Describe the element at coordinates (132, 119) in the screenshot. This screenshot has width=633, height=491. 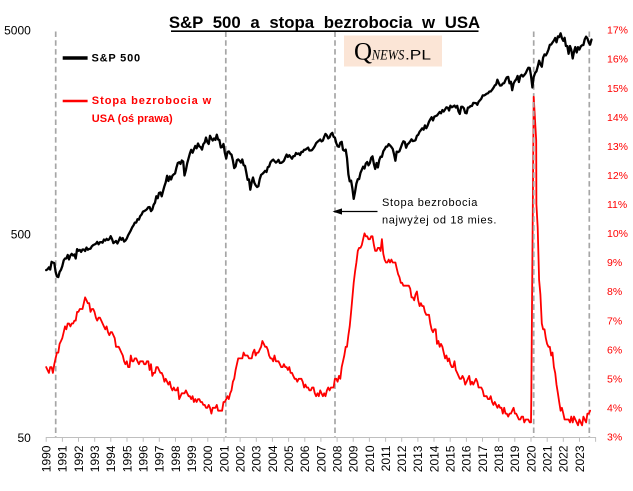
I see `svg-text: USA (oś prawa)` at that location.